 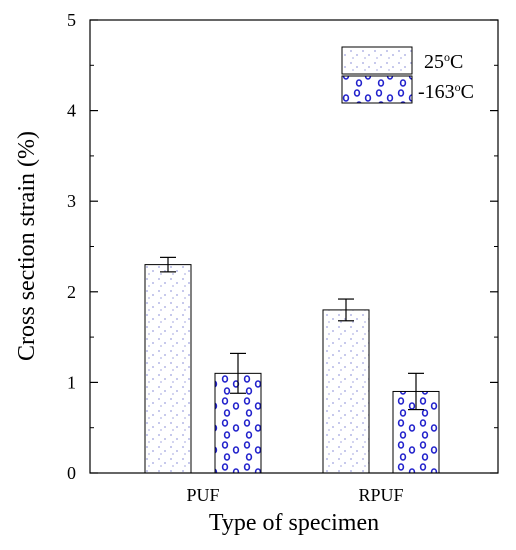 I want to click on legend-item-25c: 25oC, so click(x=402, y=60).